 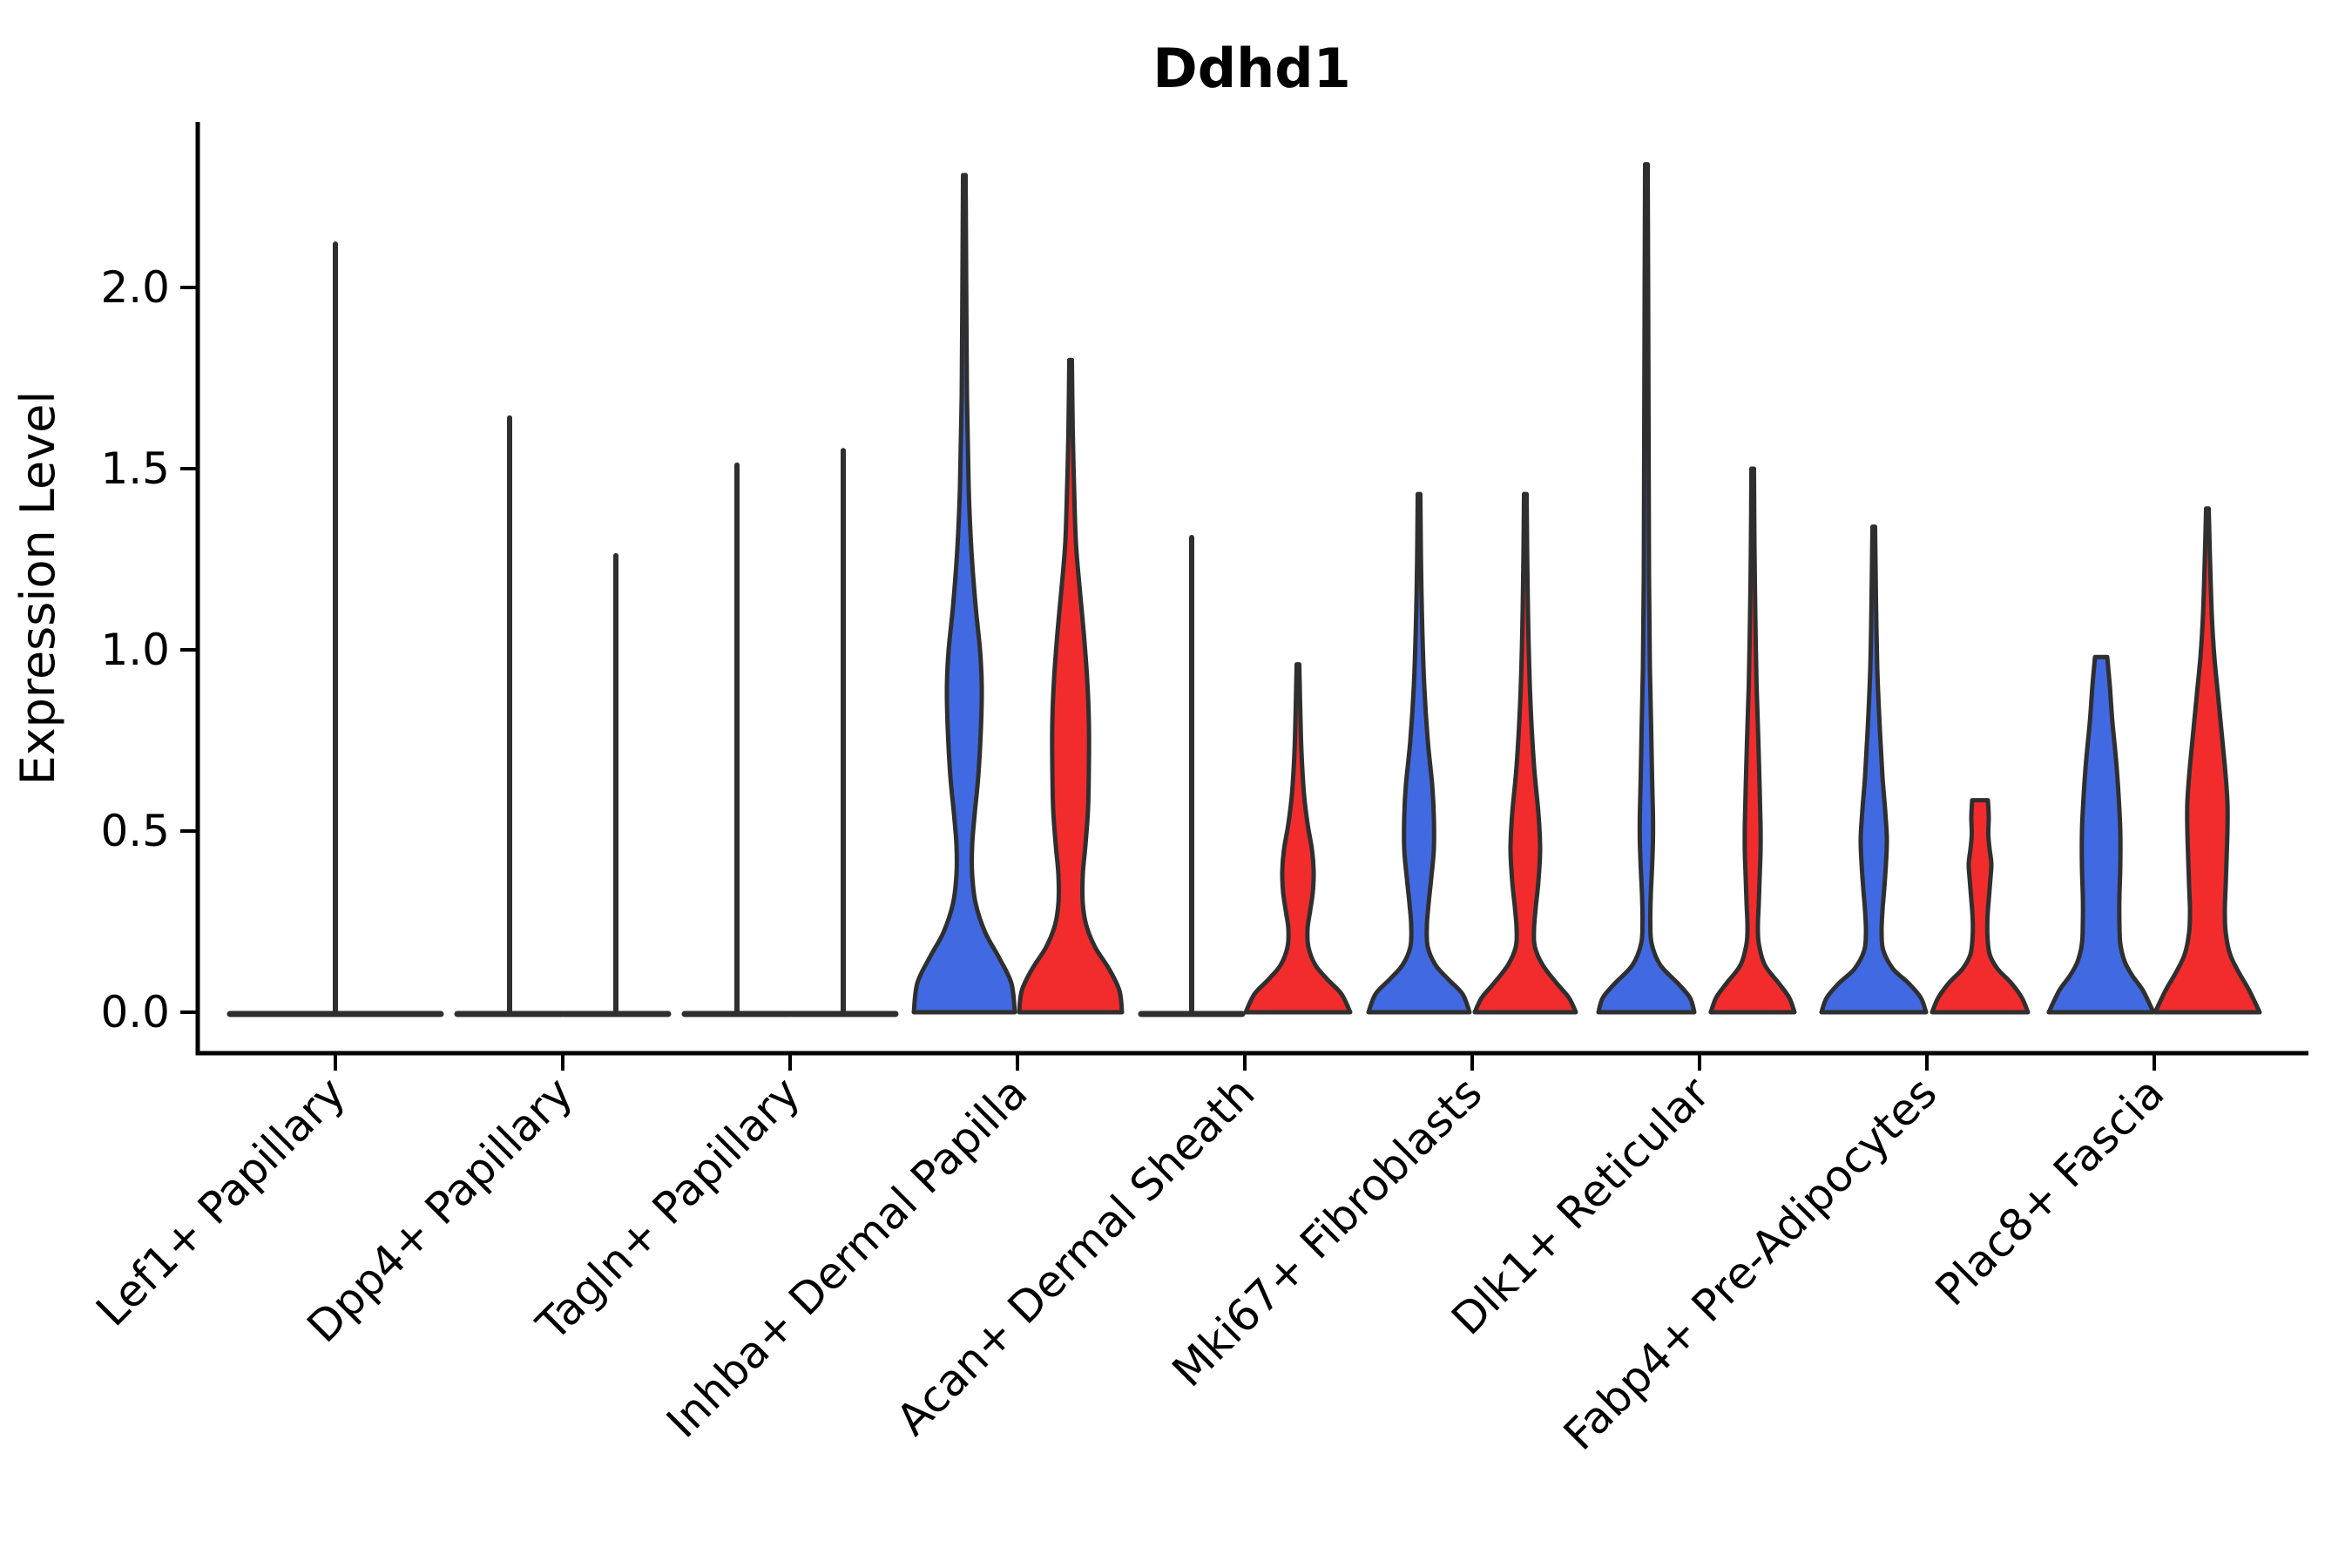 What do you see at coordinates (2207, 761) in the screenshot?
I see `violin-plac8-fascia-red` at bounding box center [2207, 761].